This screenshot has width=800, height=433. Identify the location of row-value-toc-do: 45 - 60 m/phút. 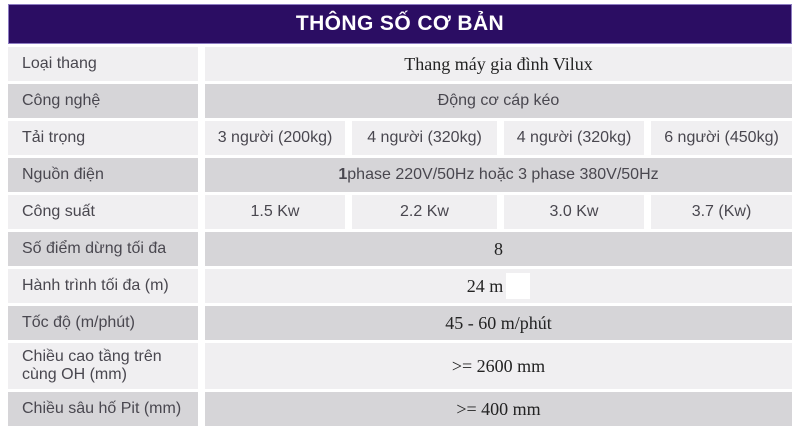
(498, 323).